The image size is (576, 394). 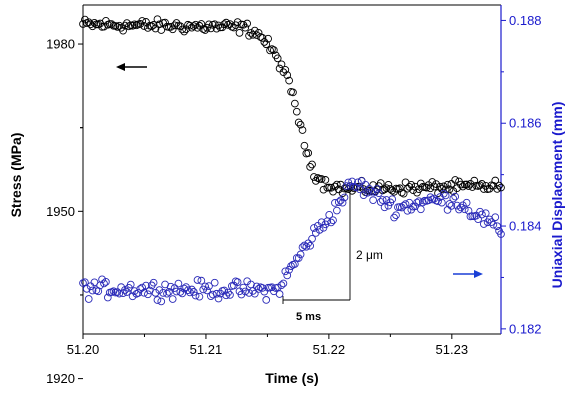 What do you see at coordinates (361, 255) in the screenshot?
I see `displacement-span-value: 2` at bounding box center [361, 255].